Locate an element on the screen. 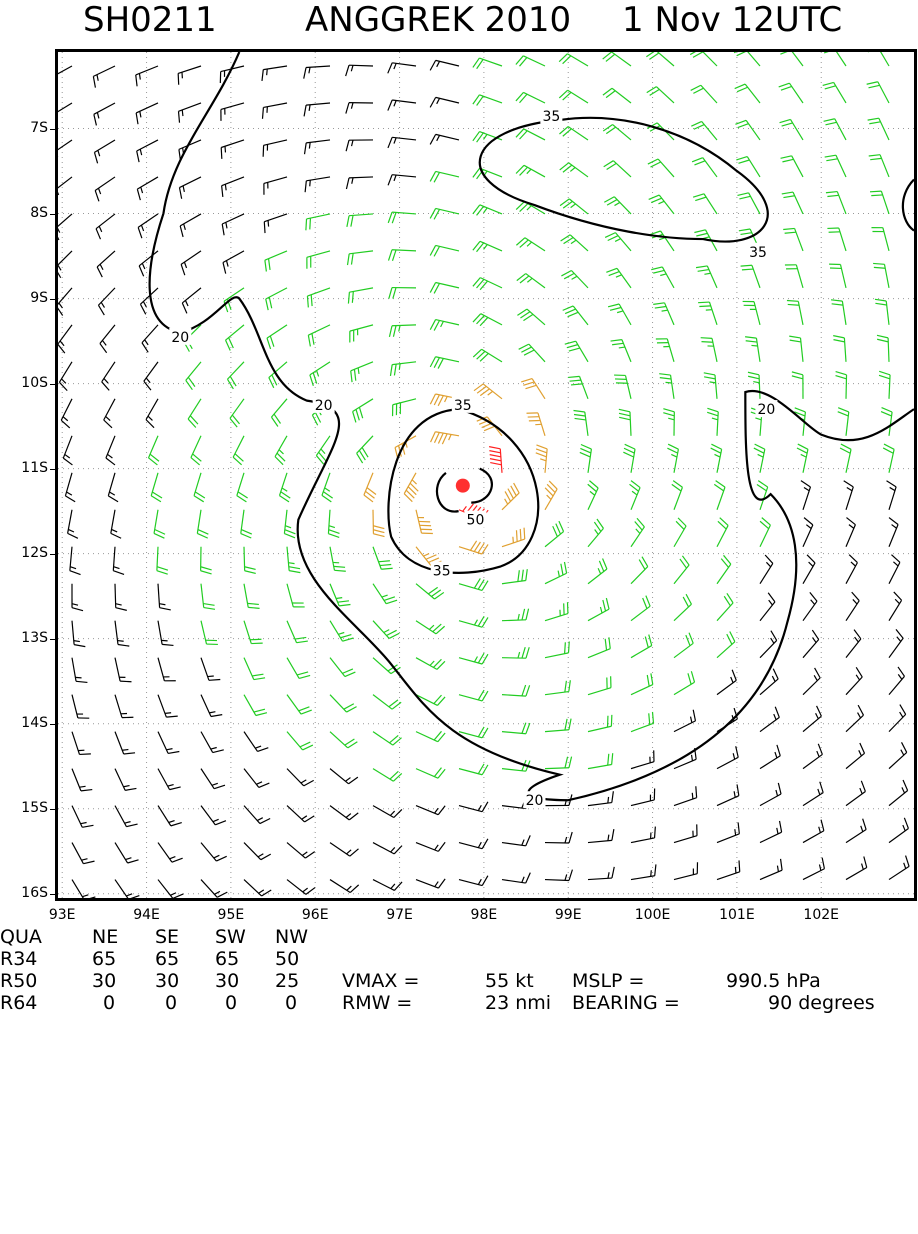 This screenshot has width=918, height=1234. bearing-label: BEARING = is located at coordinates (626, 1003).